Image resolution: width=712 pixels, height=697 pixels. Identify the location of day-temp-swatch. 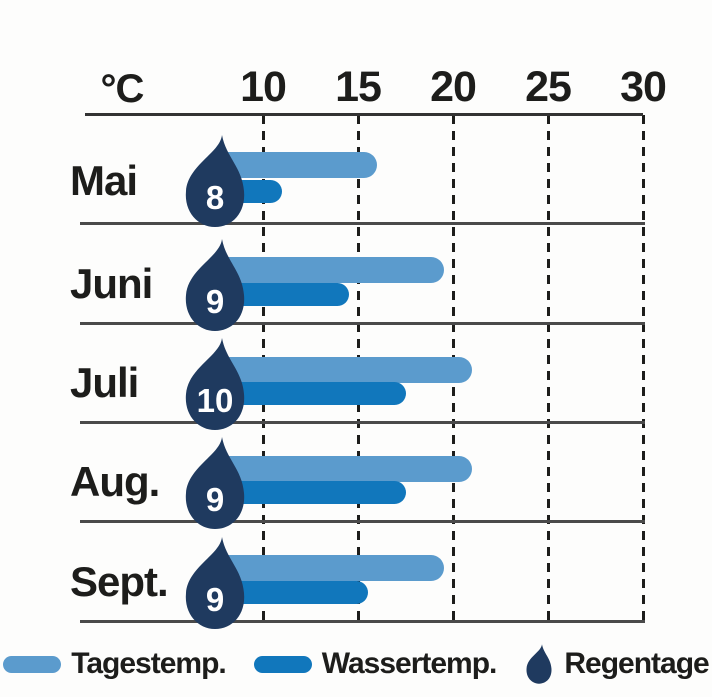
(32, 664).